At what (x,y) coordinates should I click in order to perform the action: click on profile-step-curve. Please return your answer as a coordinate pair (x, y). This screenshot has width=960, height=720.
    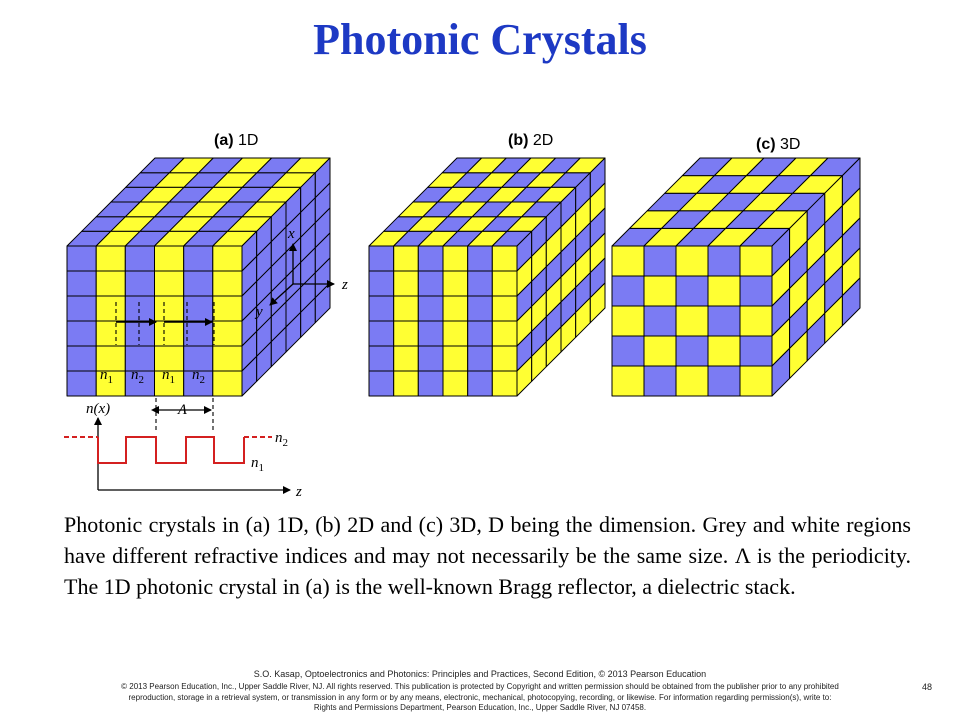
    Looking at the image, I should click on (171, 450).